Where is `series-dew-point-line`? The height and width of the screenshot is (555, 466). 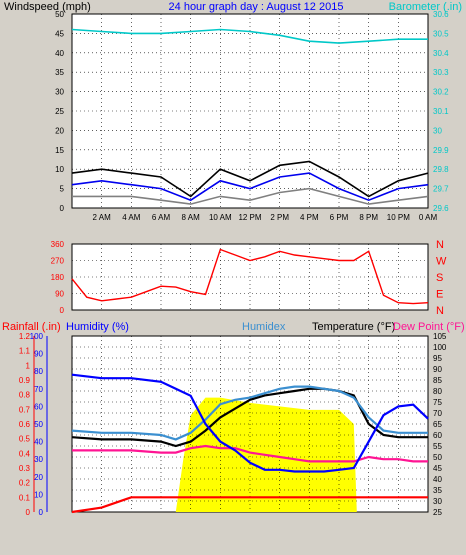
series-dew-point-line is located at coordinates (250, 453).